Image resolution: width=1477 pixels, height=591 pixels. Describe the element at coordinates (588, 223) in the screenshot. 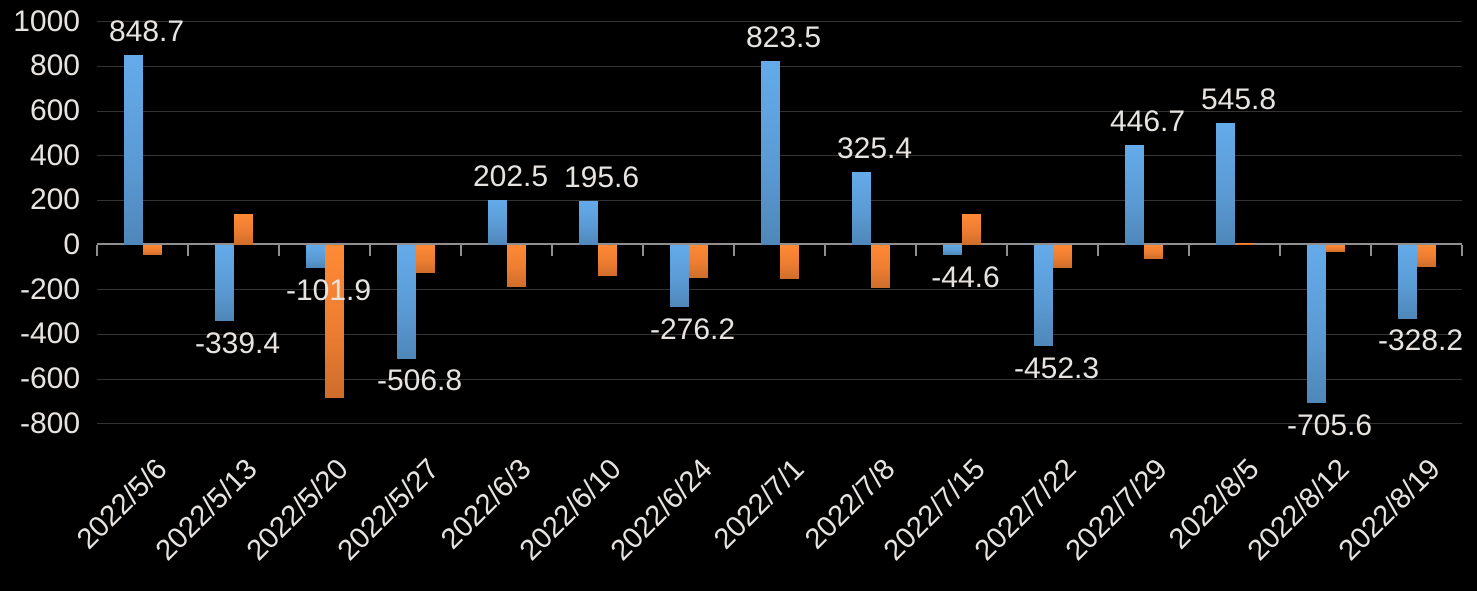

I see `bar-series-blue-2022/6/10` at that location.